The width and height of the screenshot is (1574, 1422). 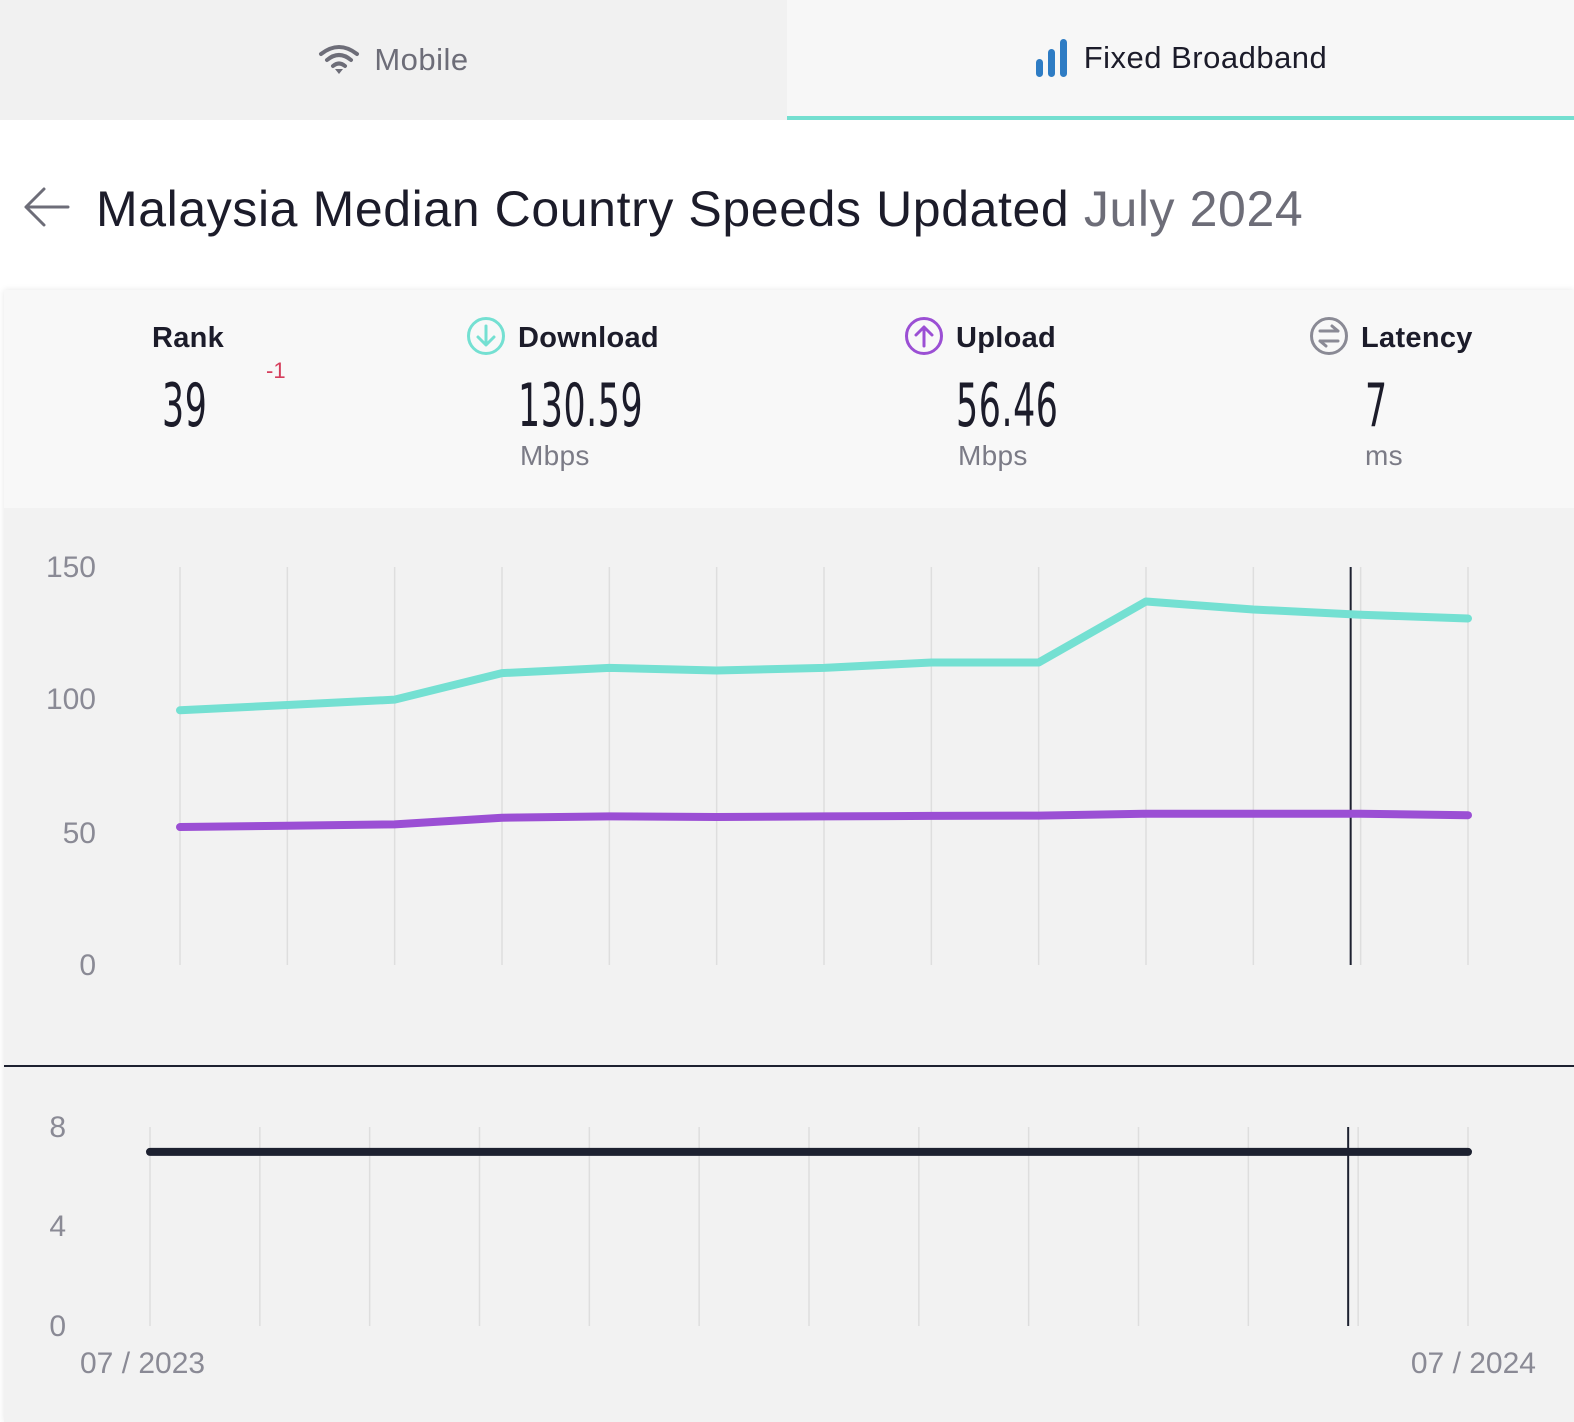 What do you see at coordinates (185, 406) in the screenshot?
I see `rank-value: 39` at bounding box center [185, 406].